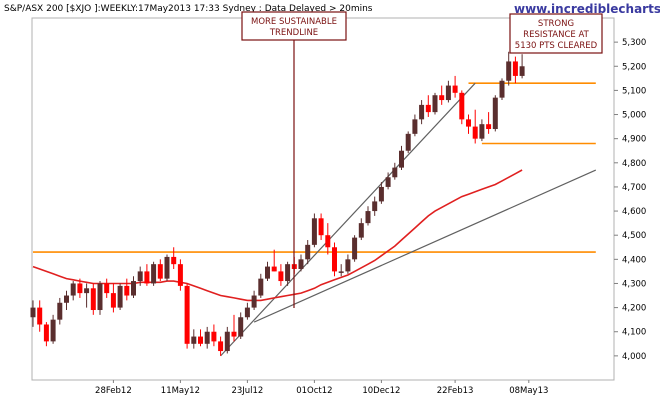 This screenshot has height=400, width=660. I want to click on x-tick-label: 01Oct12, so click(314, 391).